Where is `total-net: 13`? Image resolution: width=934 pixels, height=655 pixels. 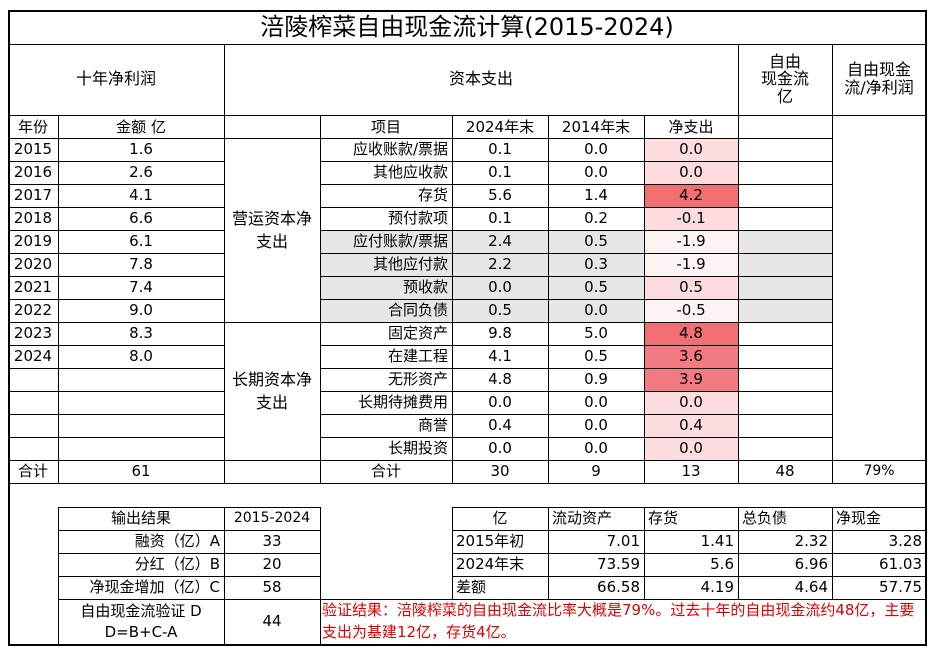
total-net: 13 is located at coordinates (691, 471).